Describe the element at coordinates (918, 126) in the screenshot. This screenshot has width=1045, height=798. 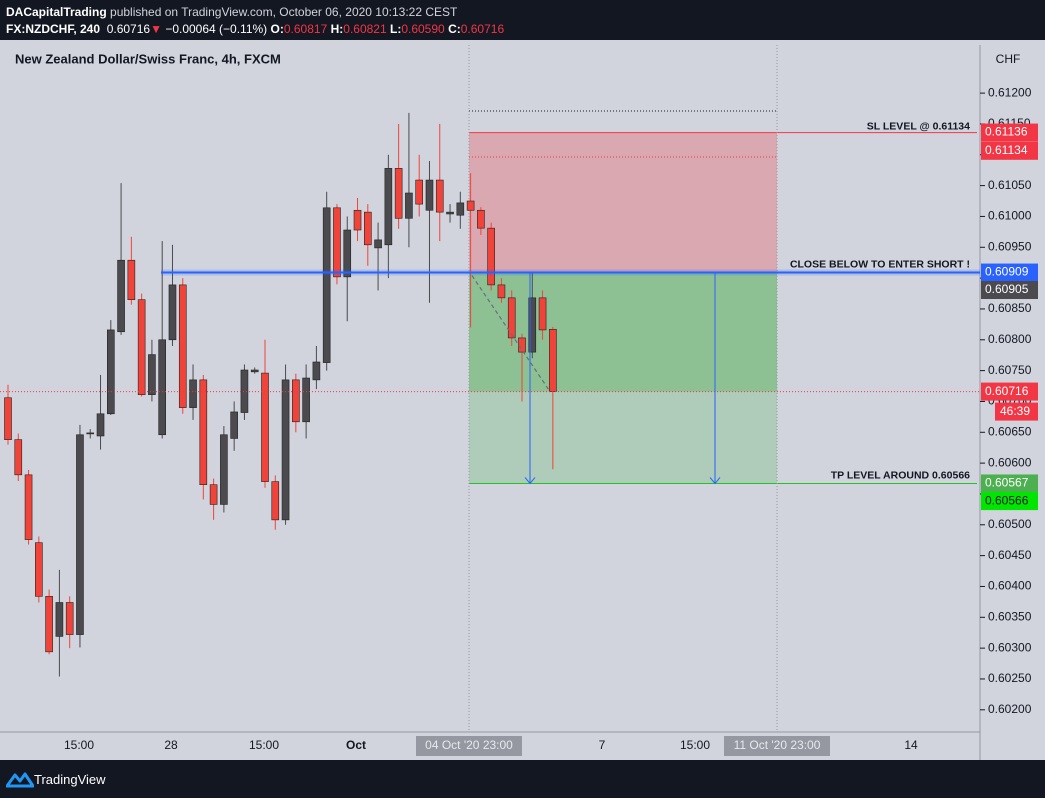
I see `annotation: SL LEVEL @ 0.61134` at that location.